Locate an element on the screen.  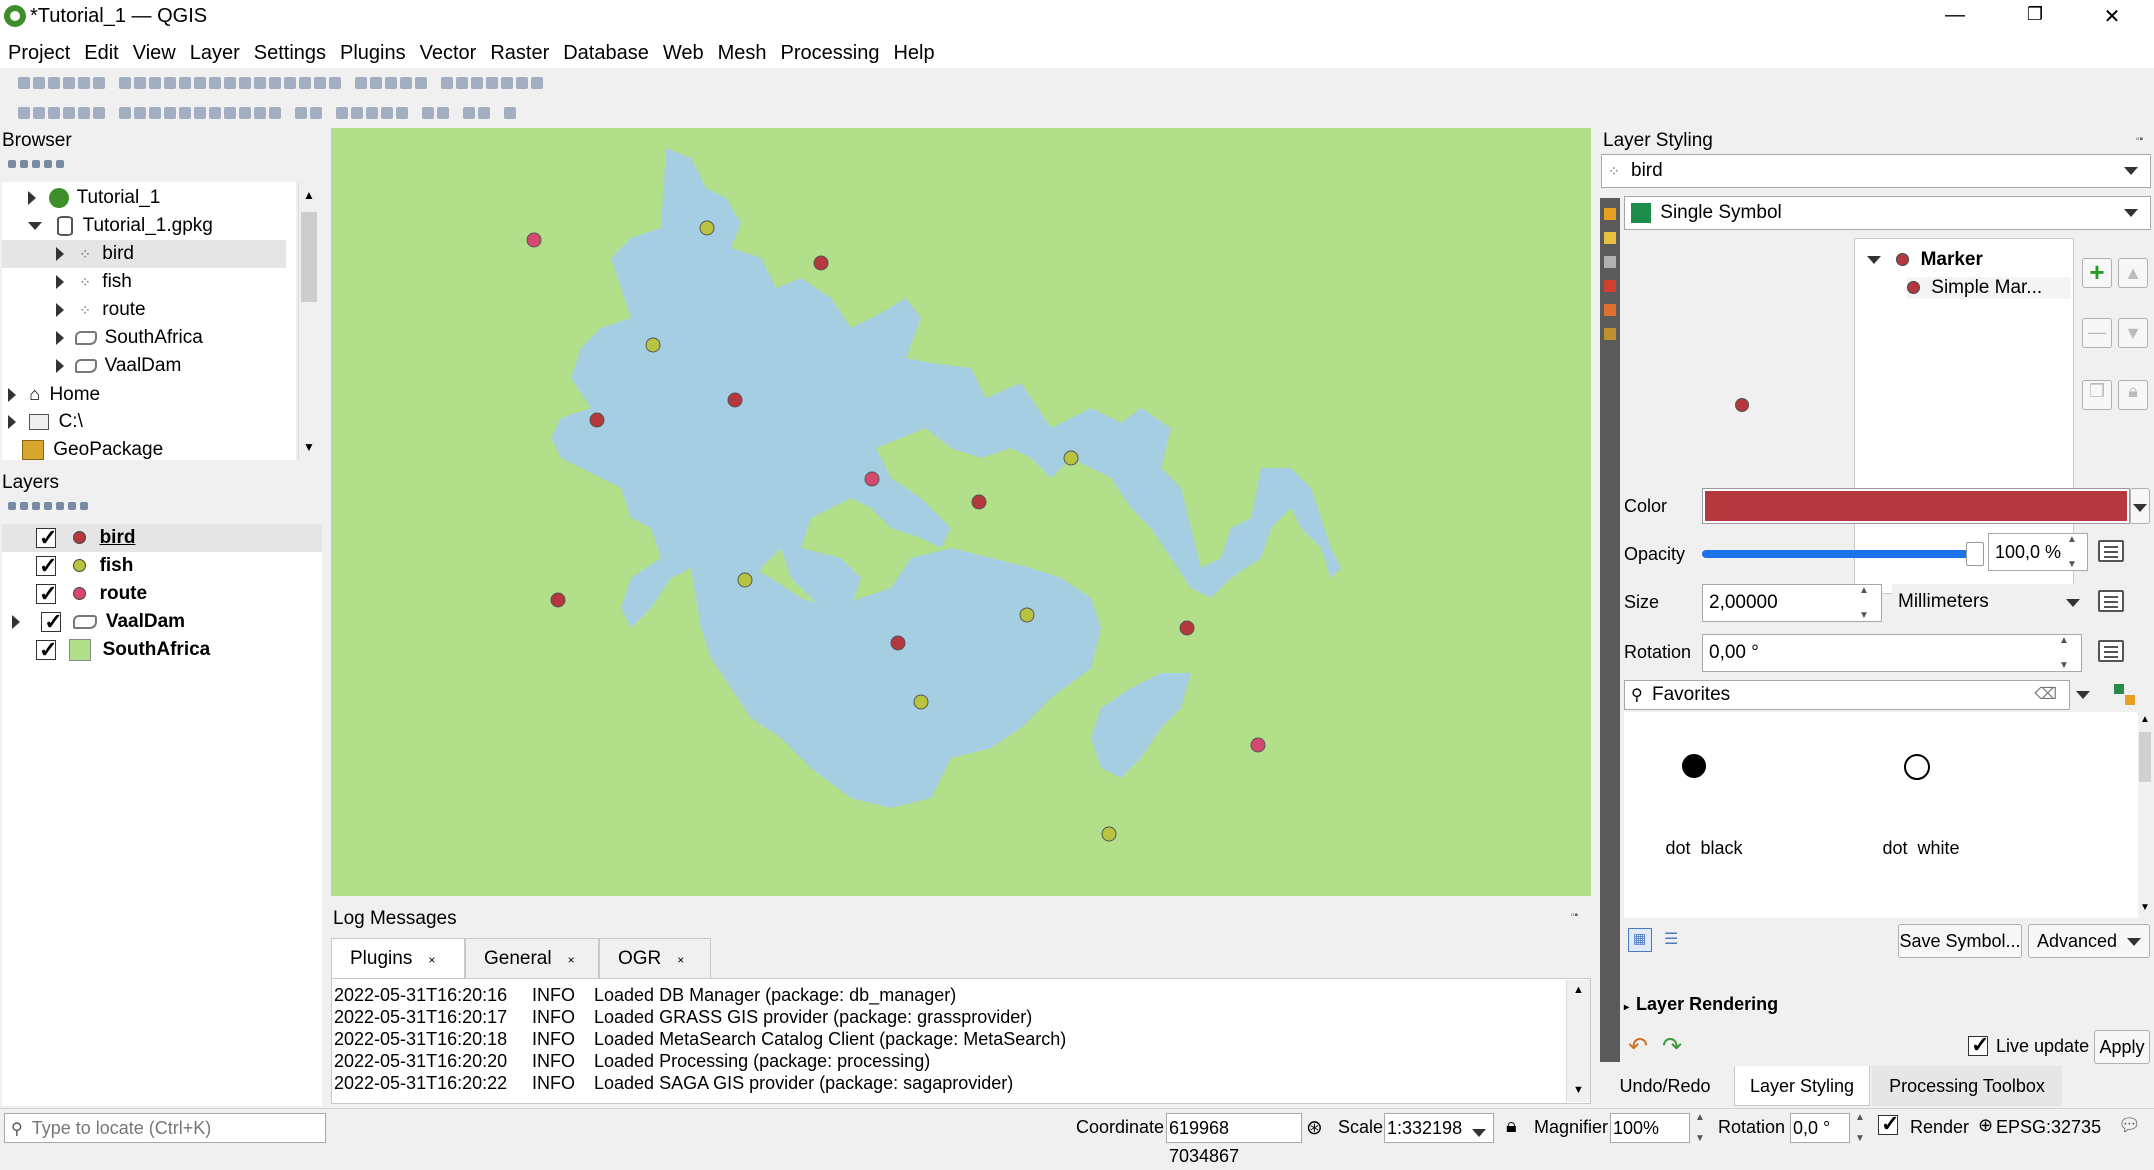
live-update-checkbox is located at coordinates (1978, 1045).